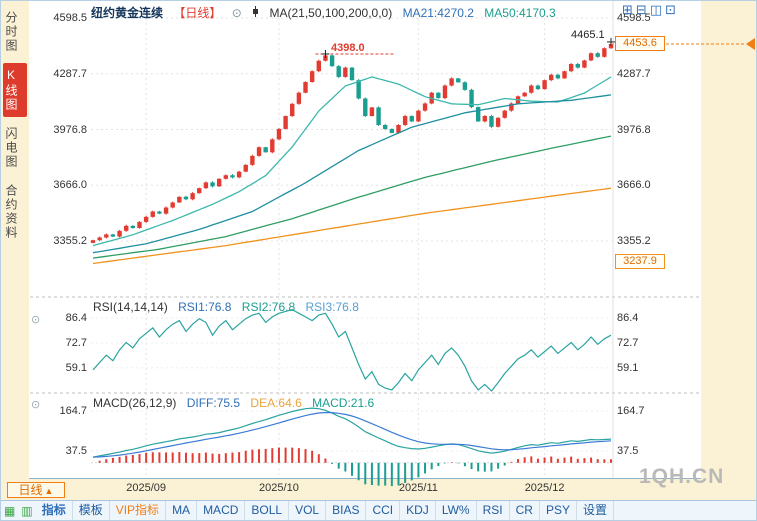 The height and width of the screenshot is (521, 757). I want to click on ma-settings-label: MA(21,50,100,200,0,0), so click(331, 13).